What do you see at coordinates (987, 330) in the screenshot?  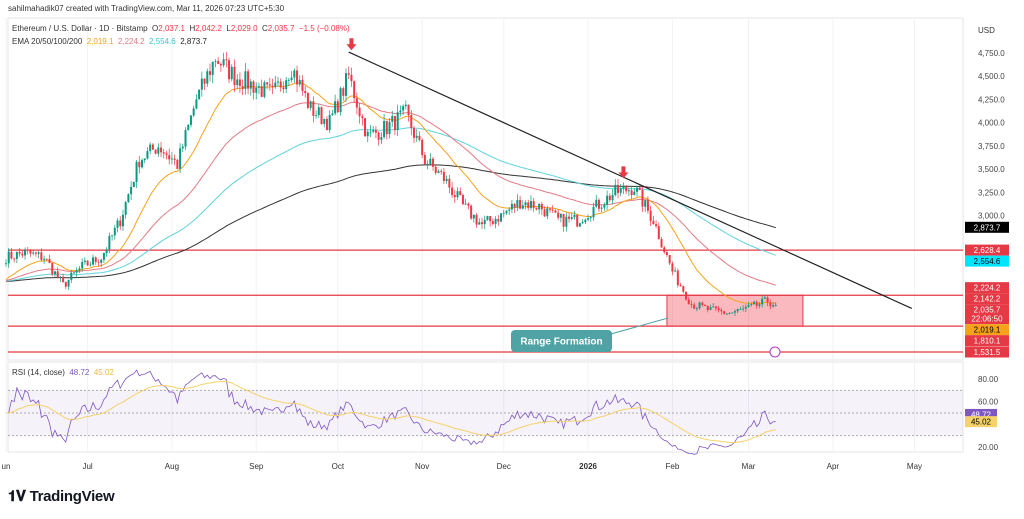 I see `price-tag-label: 2,019.1` at bounding box center [987, 330].